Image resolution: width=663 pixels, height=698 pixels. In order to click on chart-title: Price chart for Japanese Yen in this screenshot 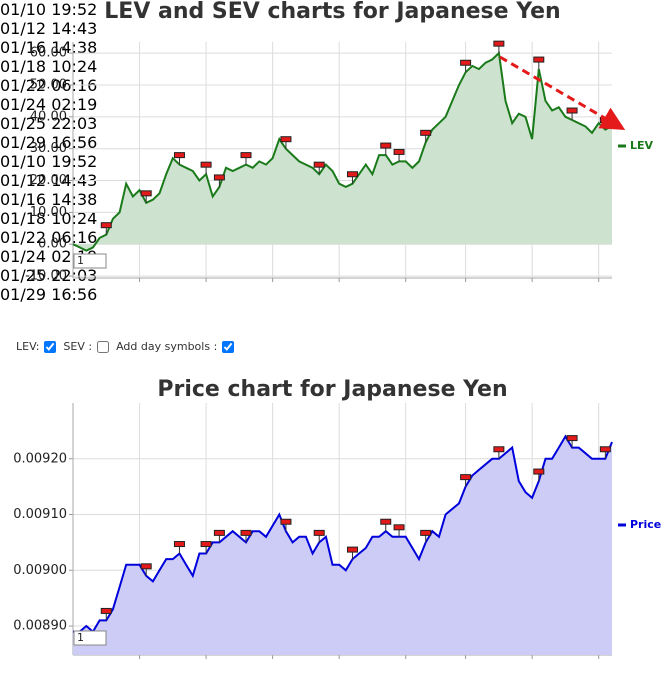, I will do `click(332, 389)`.